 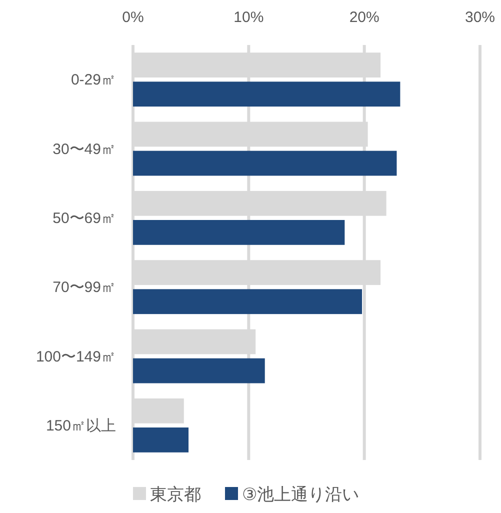 What do you see at coordinates (175, 494) in the screenshot?
I see `legend-label: 東京都` at bounding box center [175, 494].